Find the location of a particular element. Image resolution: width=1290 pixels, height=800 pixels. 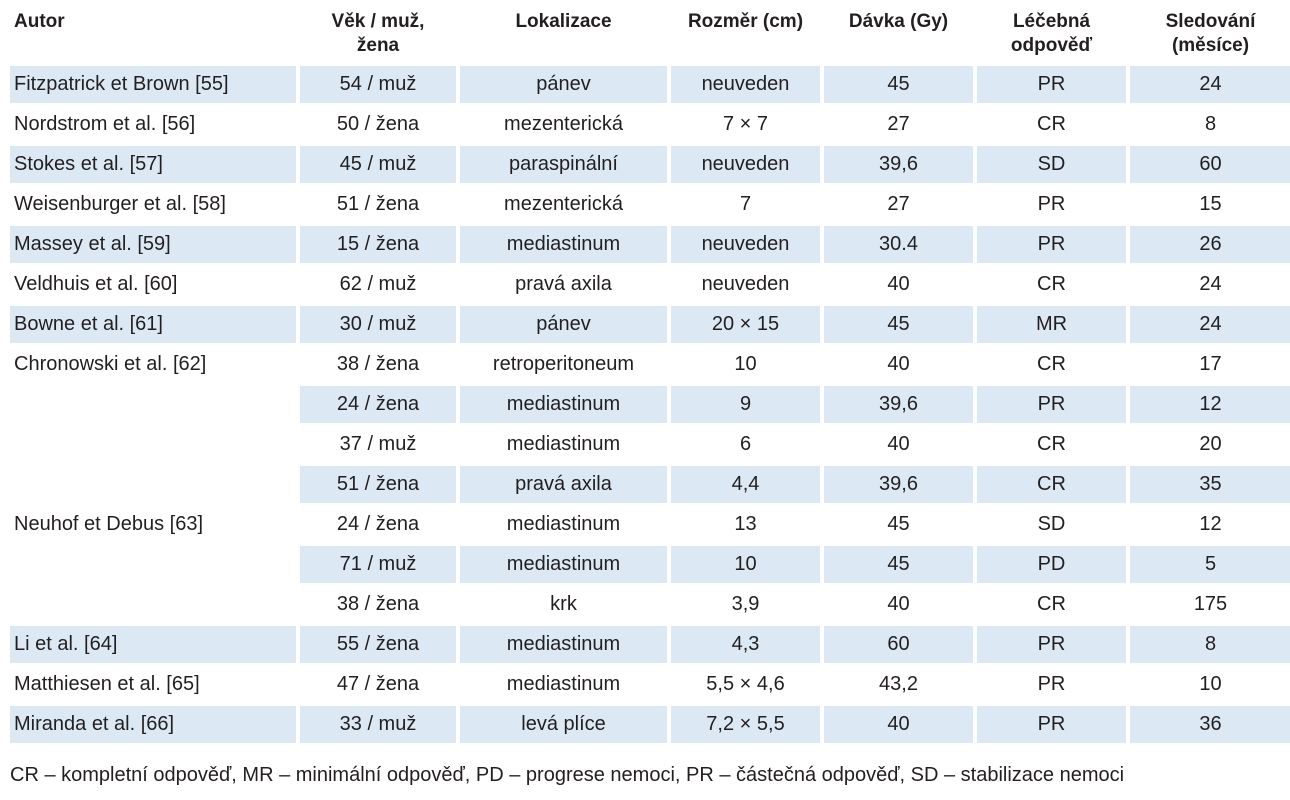

follow-up-cell: 60 is located at coordinates (1210, 164).